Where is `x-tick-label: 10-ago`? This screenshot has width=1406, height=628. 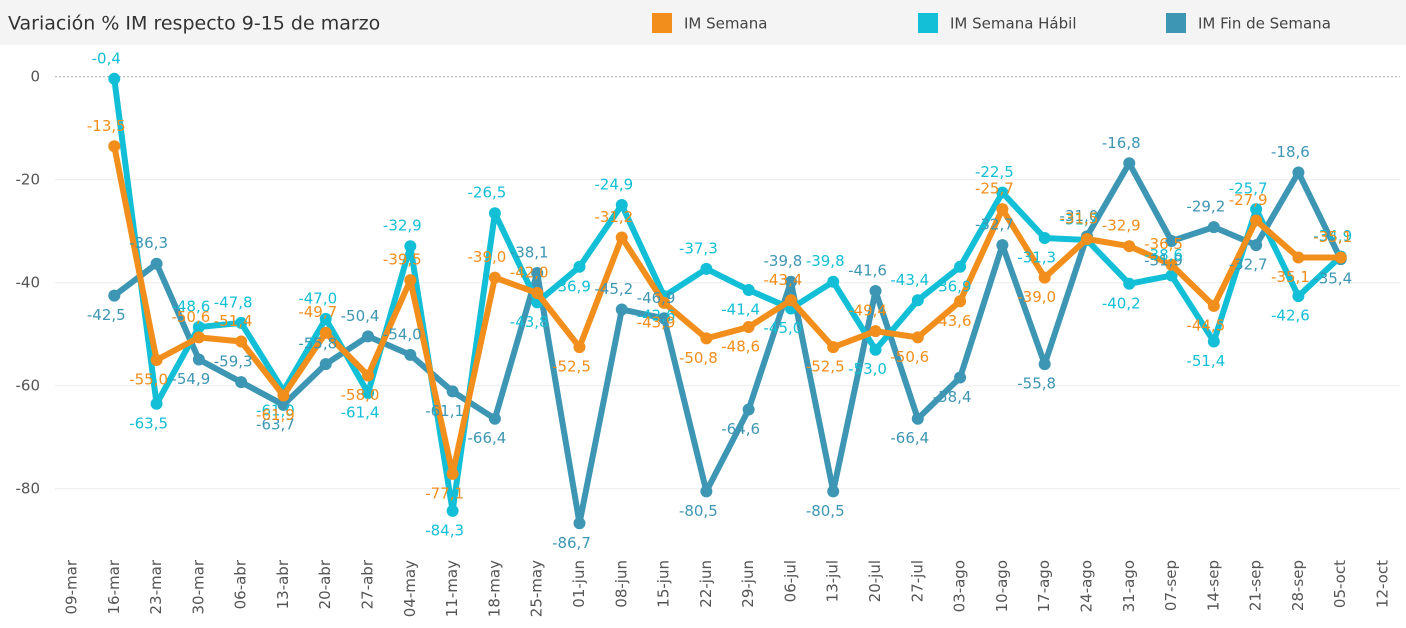
x-tick-label: 10-ago is located at coordinates (1002, 586).